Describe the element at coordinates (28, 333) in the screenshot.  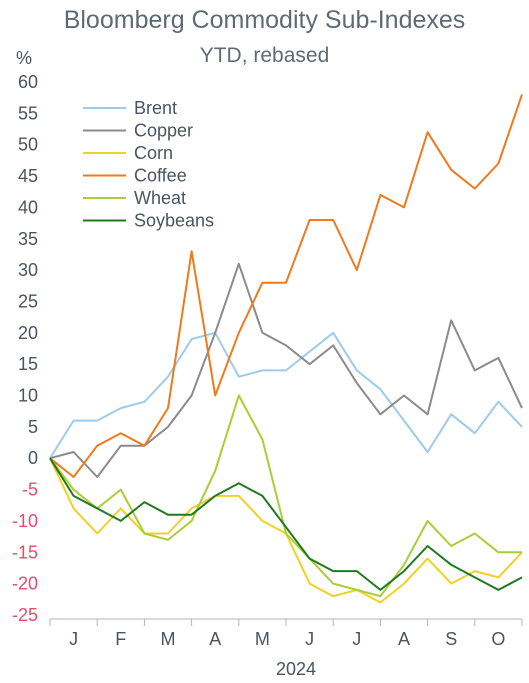
I see `y-tick-label: 20` at that location.